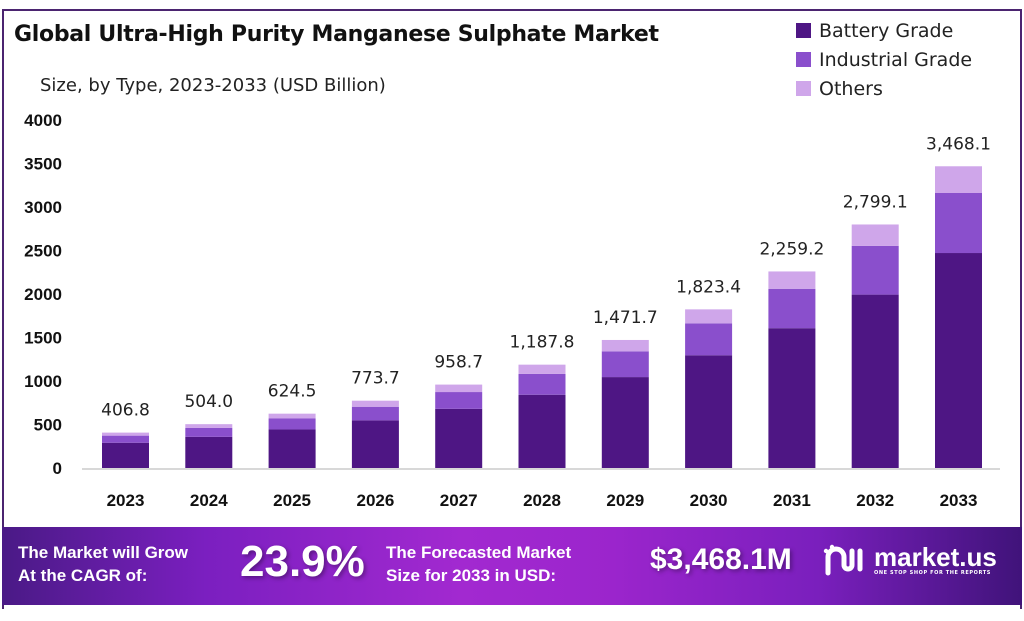  Describe the element at coordinates (458, 363) in the screenshot. I see `bar-total-label: 958.7` at that location.